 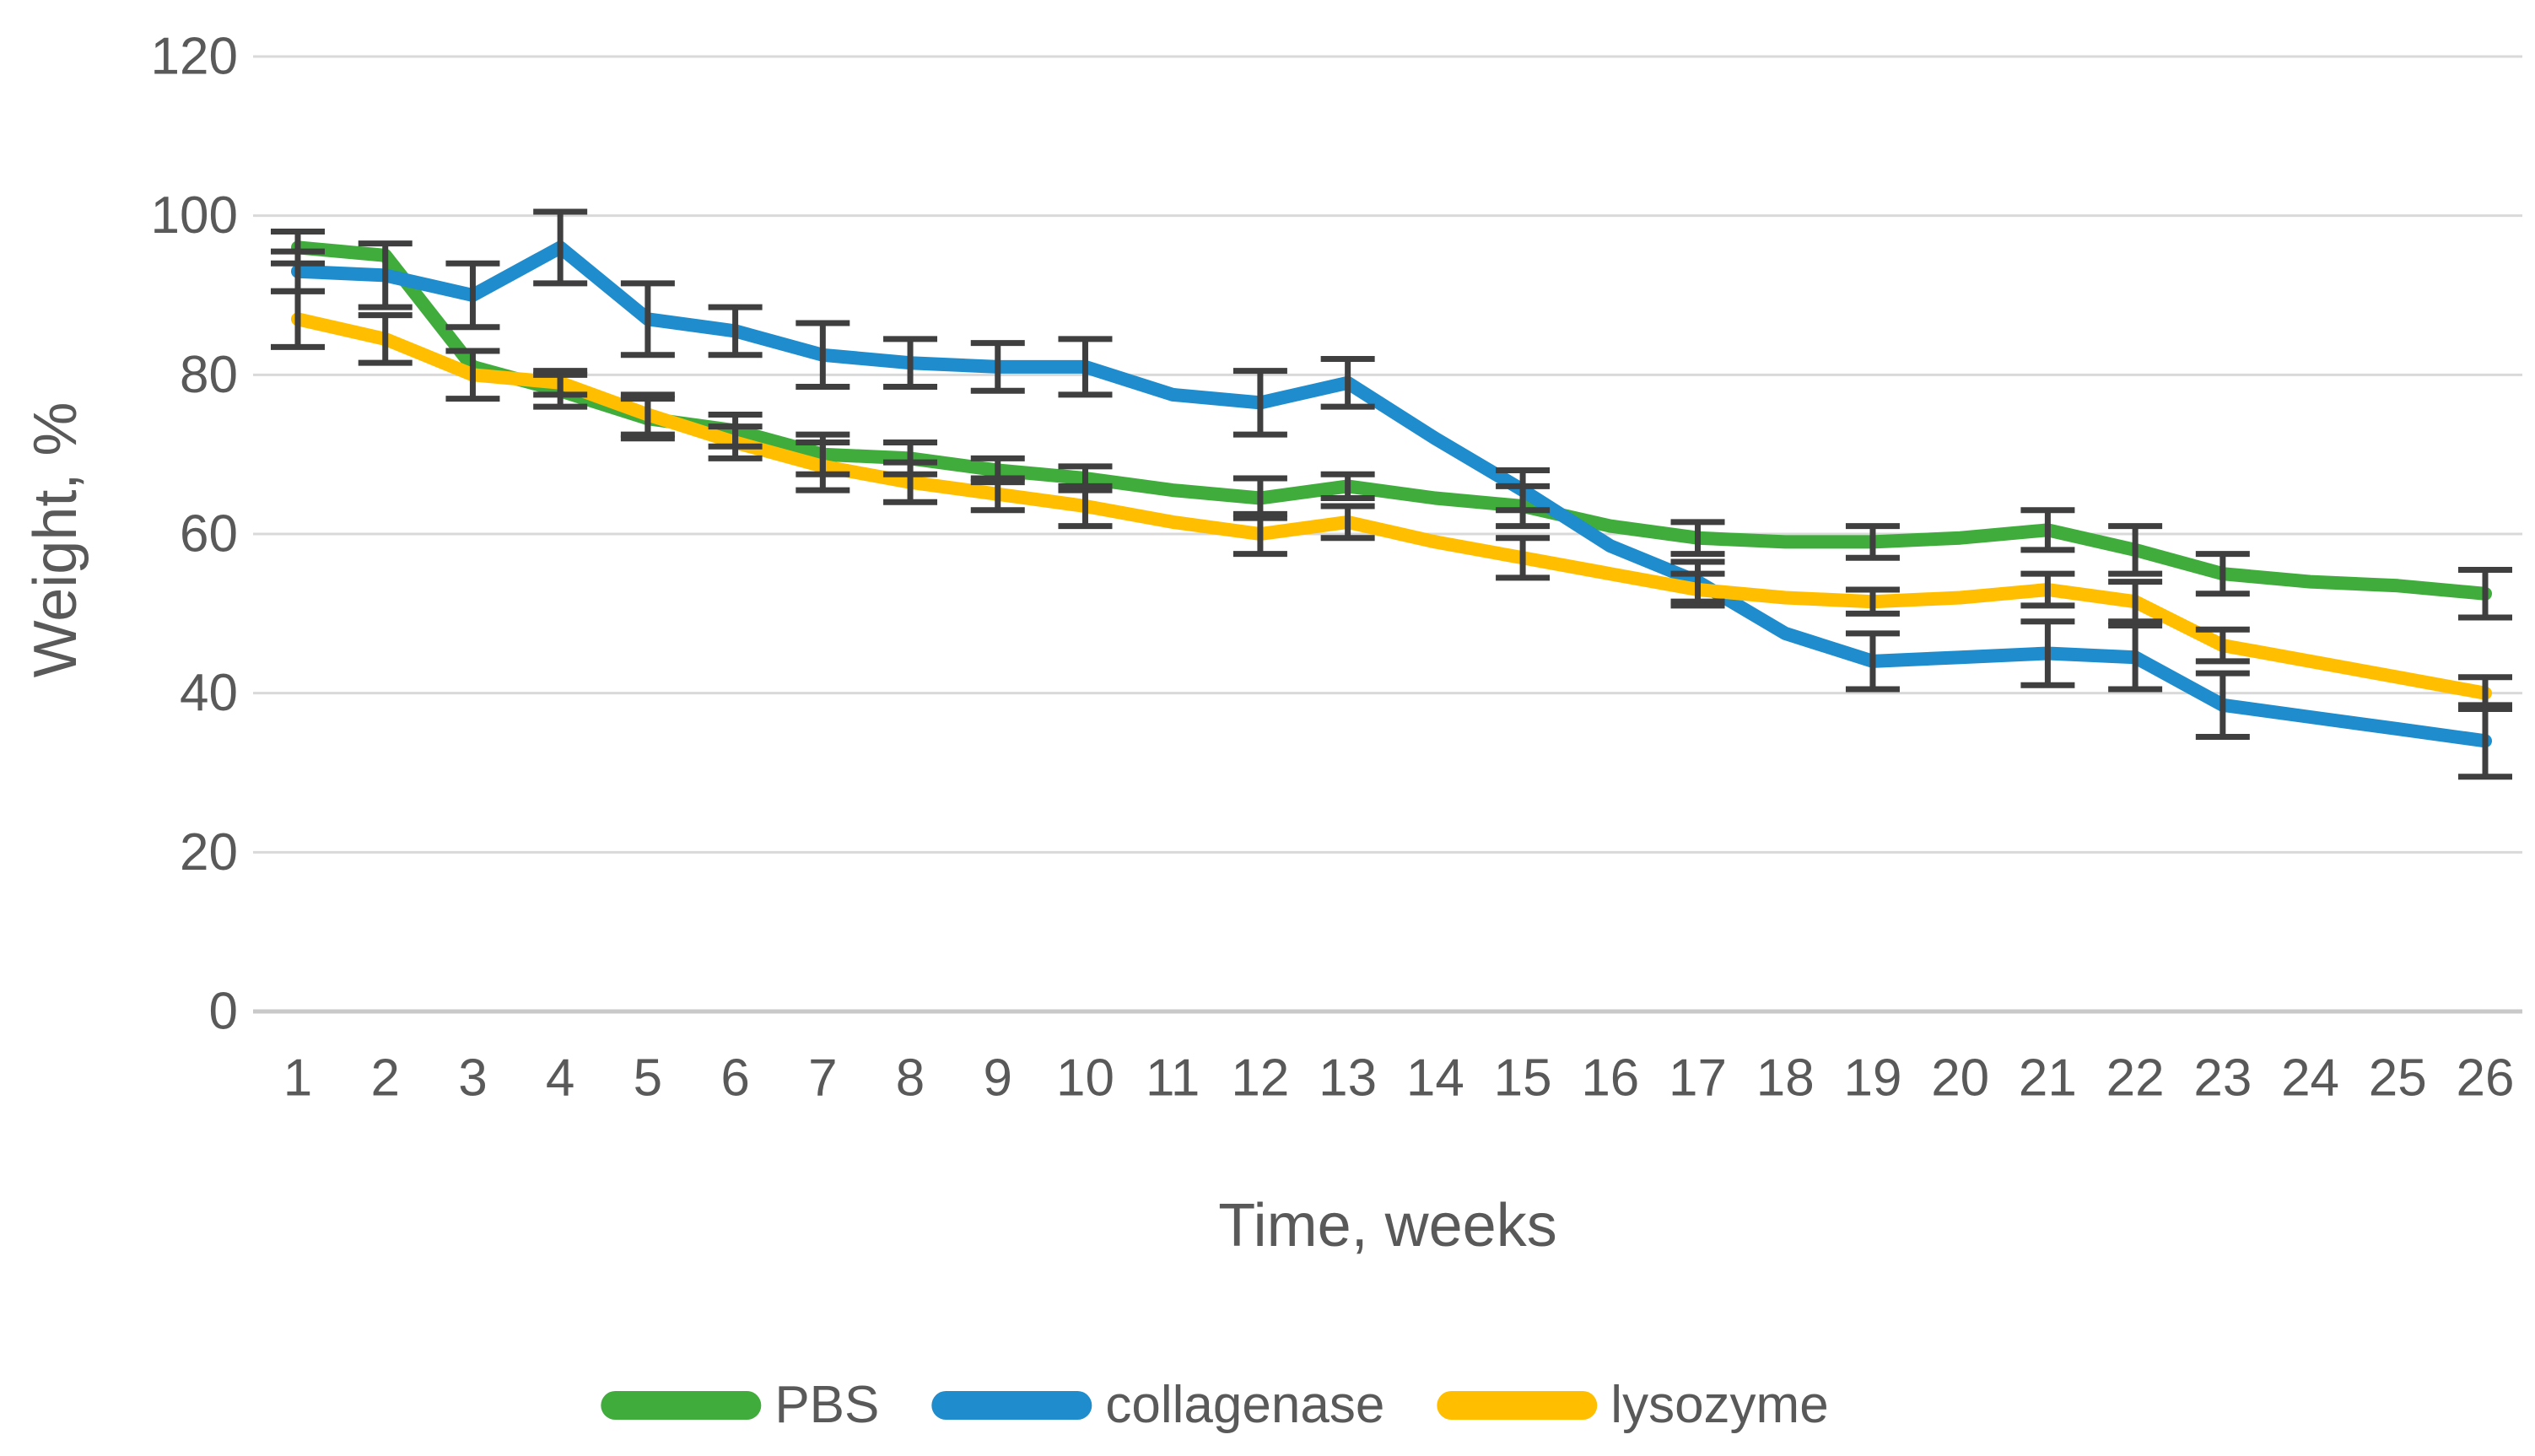 I want to click on legend-swatch-PBS, so click(x=682, y=1405).